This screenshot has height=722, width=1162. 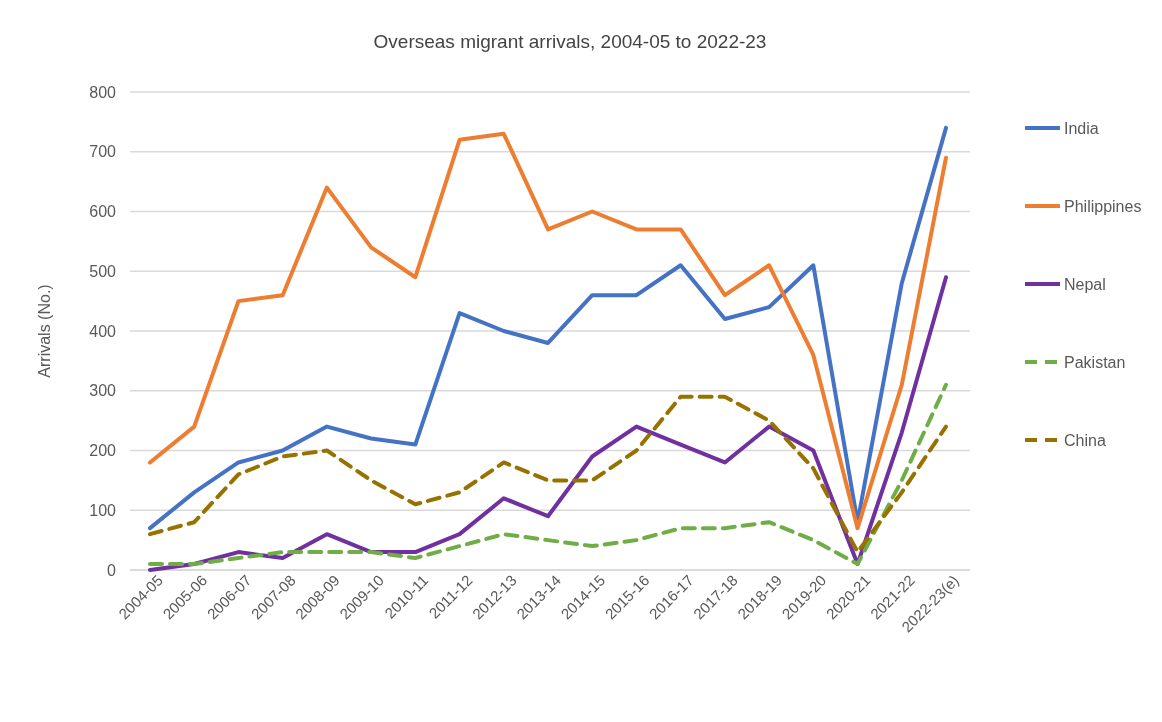 I want to click on legend-label: India, so click(x=1081, y=128).